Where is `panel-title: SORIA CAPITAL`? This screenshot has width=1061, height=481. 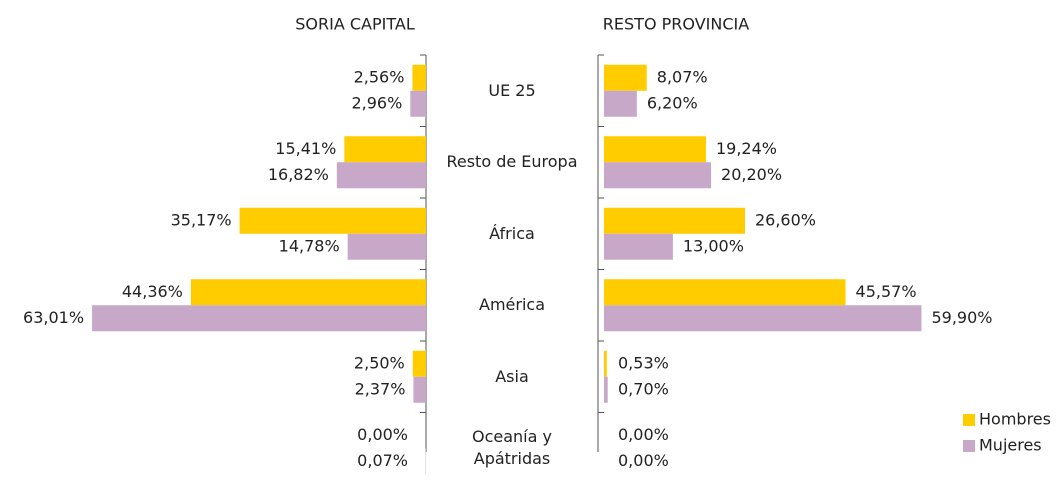
panel-title: SORIA CAPITAL is located at coordinates (355, 24).